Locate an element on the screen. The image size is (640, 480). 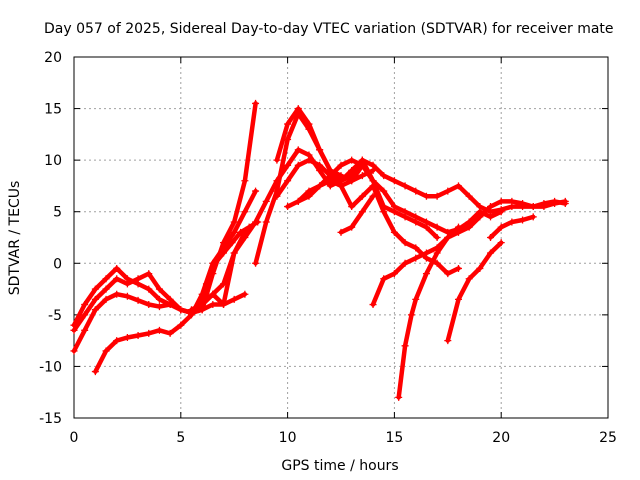
x-tick-label: 25 is located at coordinates (608, 438).